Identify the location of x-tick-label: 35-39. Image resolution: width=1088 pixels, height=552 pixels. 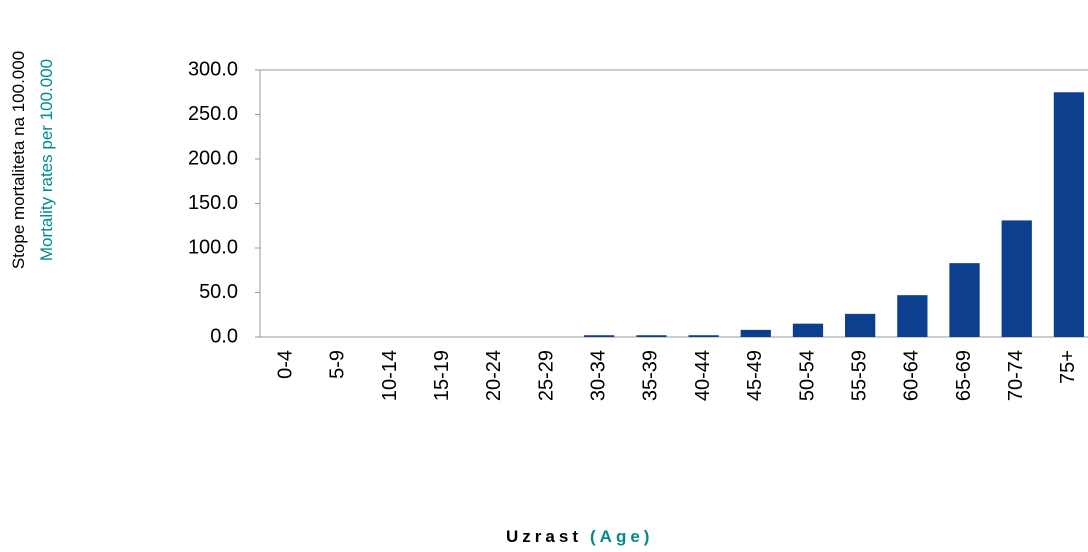
(651, 375).